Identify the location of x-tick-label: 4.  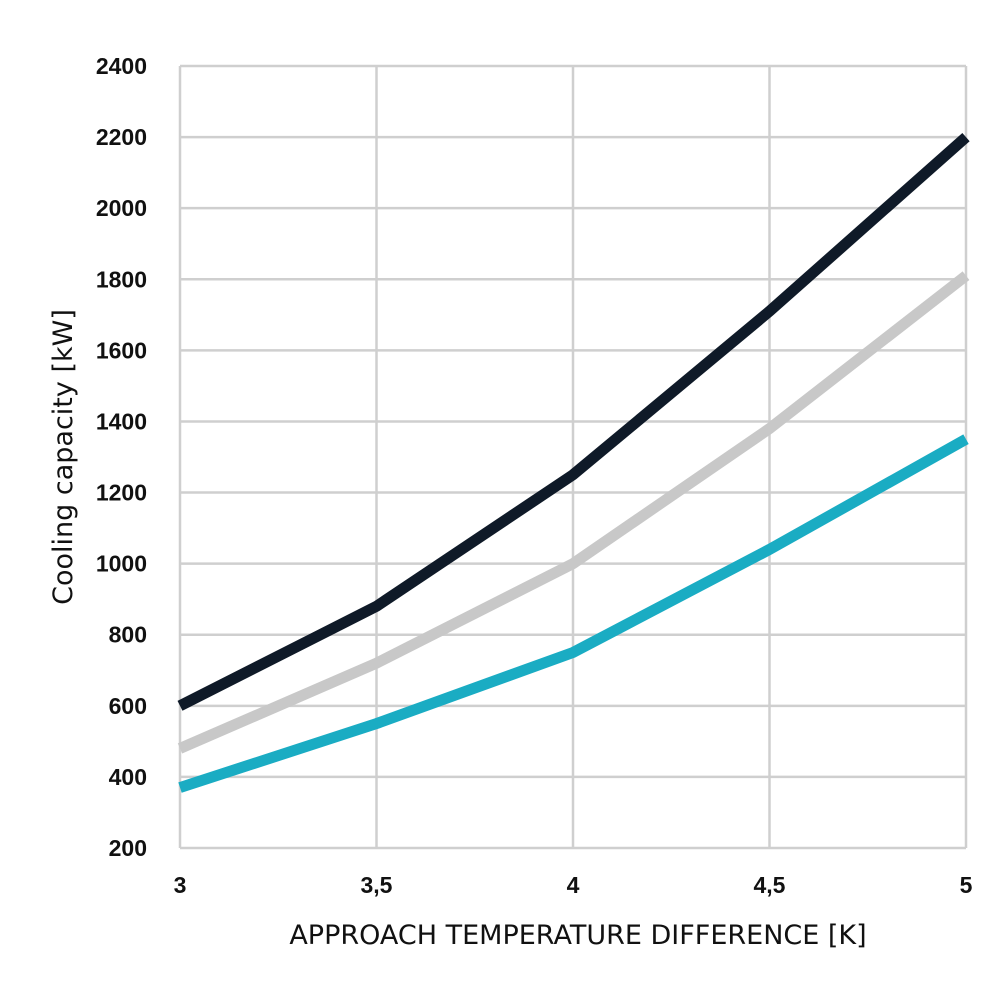
(573, 885).